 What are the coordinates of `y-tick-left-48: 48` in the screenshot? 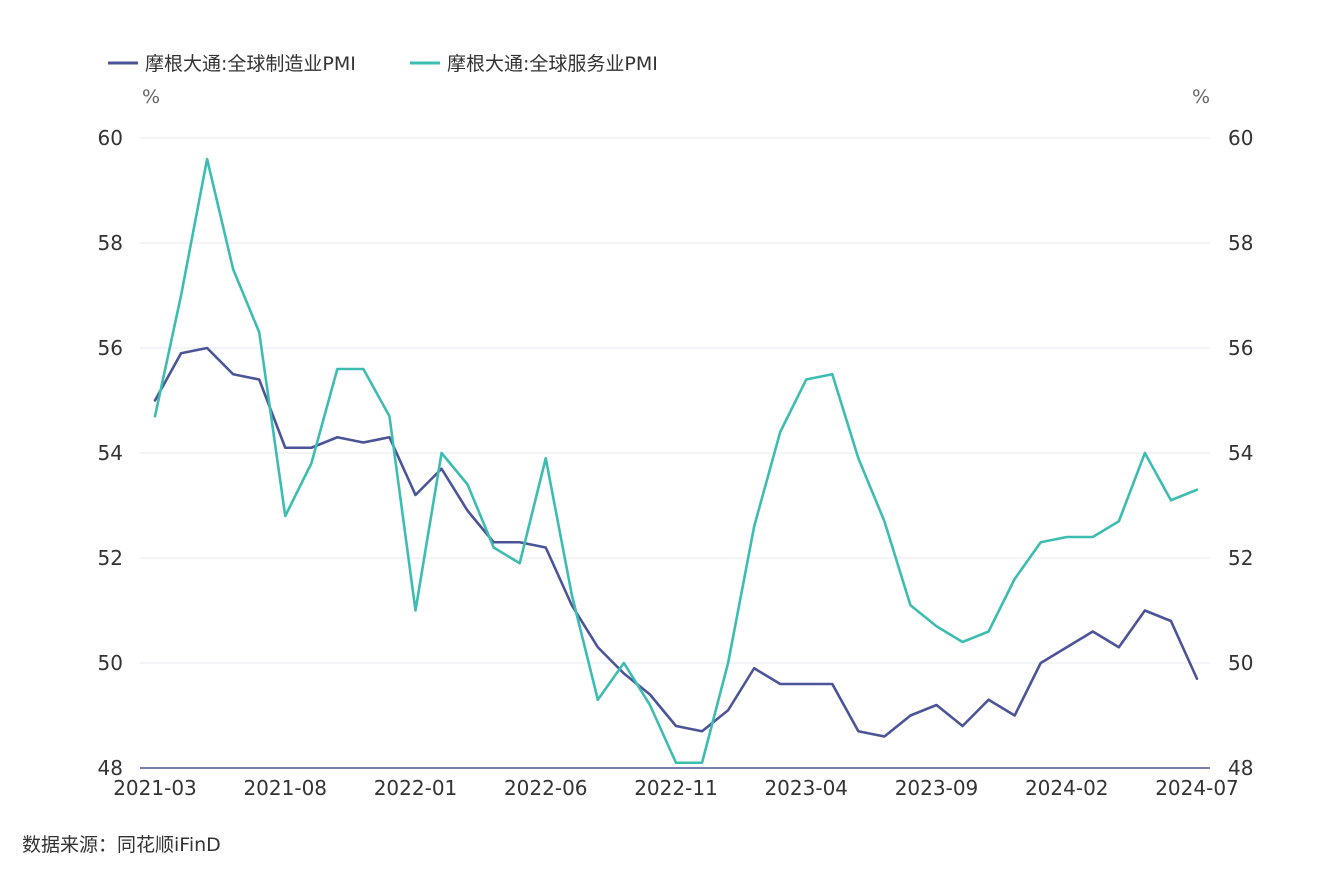 It's located at (110, 768).